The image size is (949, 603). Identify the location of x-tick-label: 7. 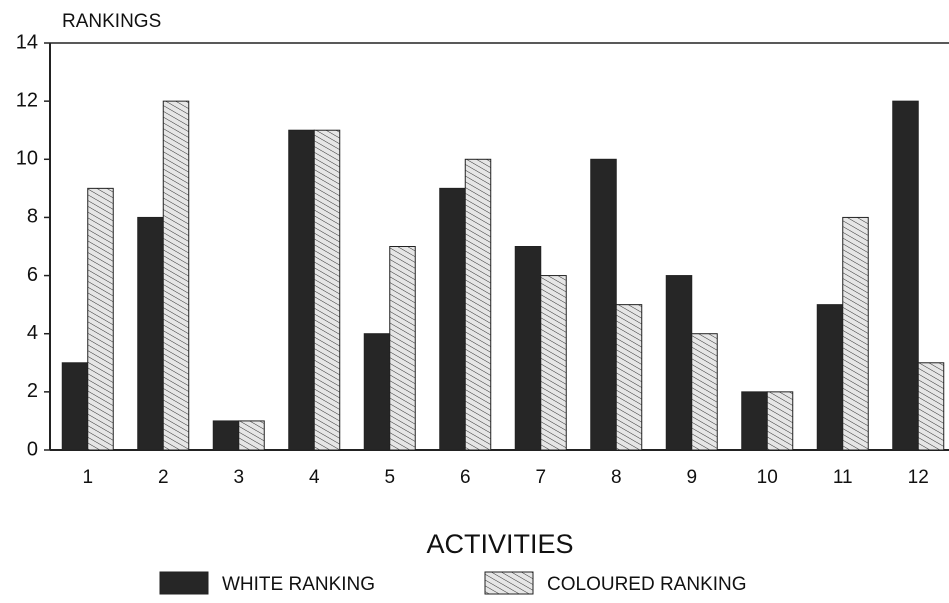
(540, 477).